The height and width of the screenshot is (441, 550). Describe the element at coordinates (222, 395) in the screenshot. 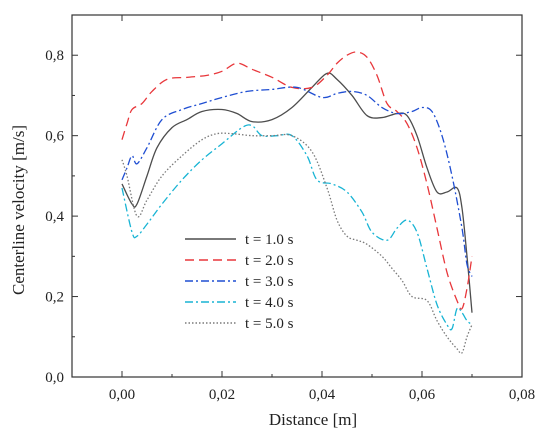

I see `x-tick-label: 0,02` at that location.